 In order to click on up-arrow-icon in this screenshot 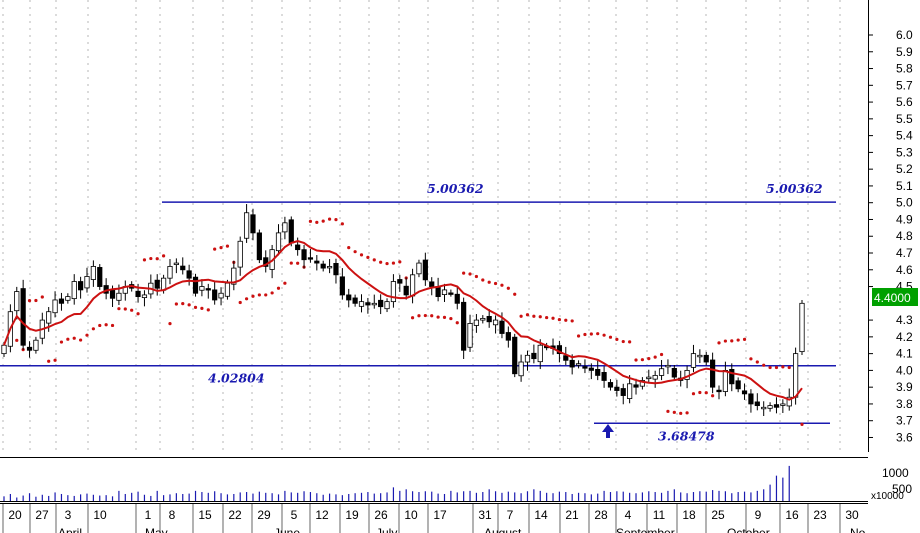, I will do `click(608, 431)`.